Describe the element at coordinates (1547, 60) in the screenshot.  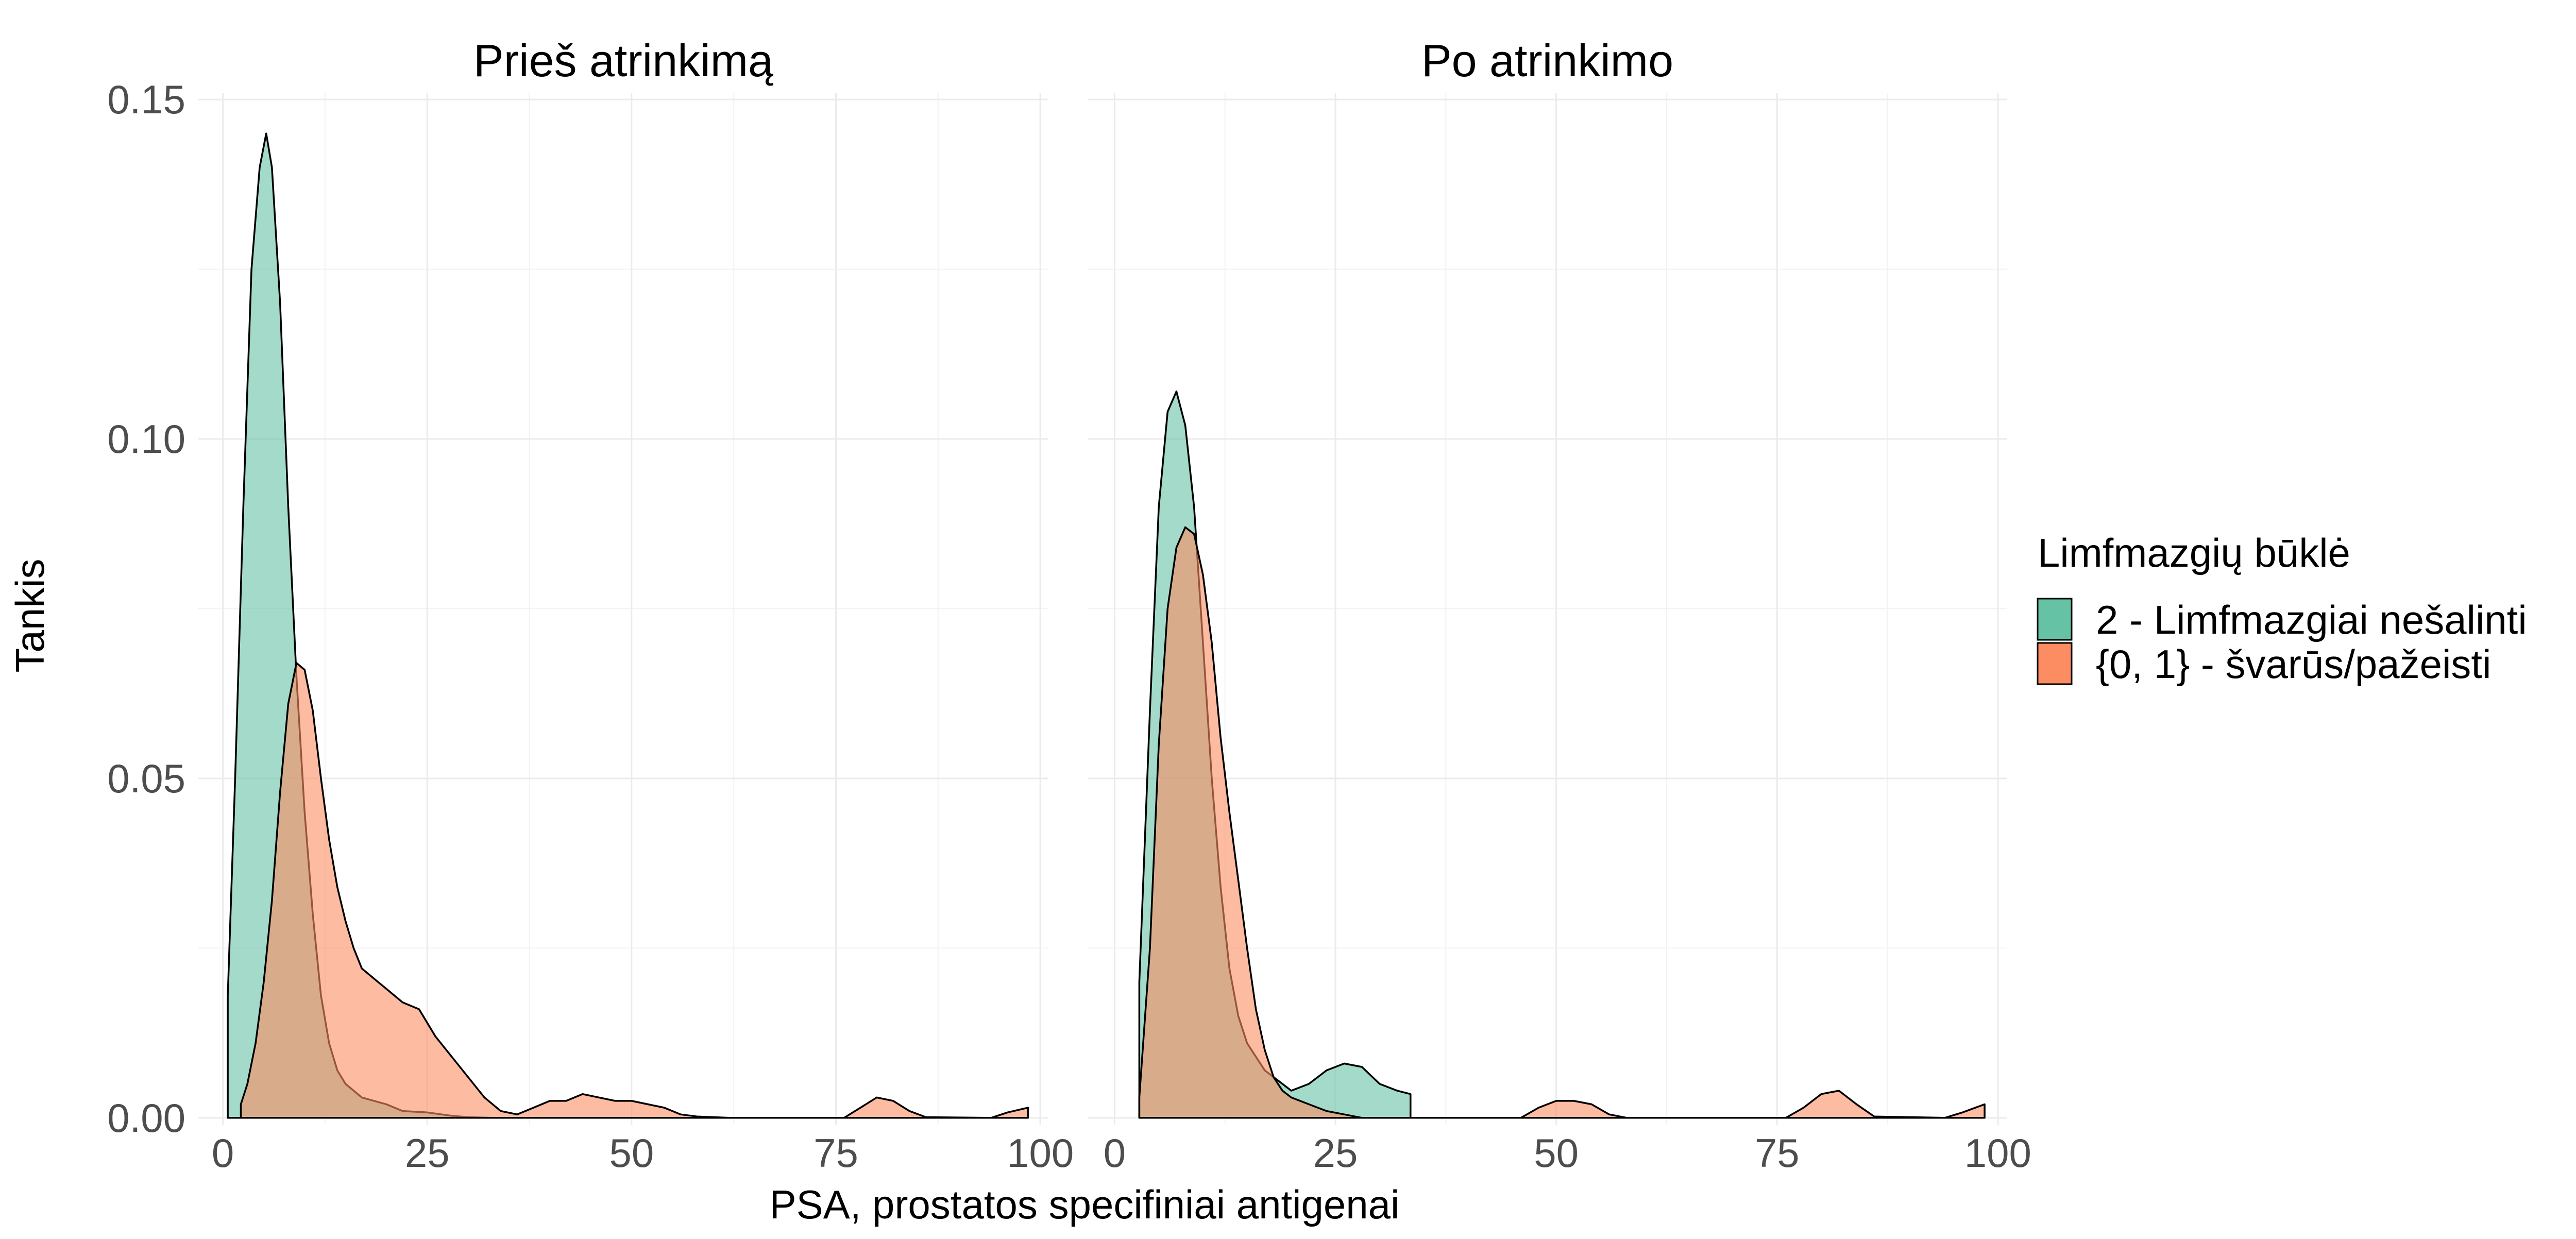
I see `panel-title: Po atrinkimo` at that location.